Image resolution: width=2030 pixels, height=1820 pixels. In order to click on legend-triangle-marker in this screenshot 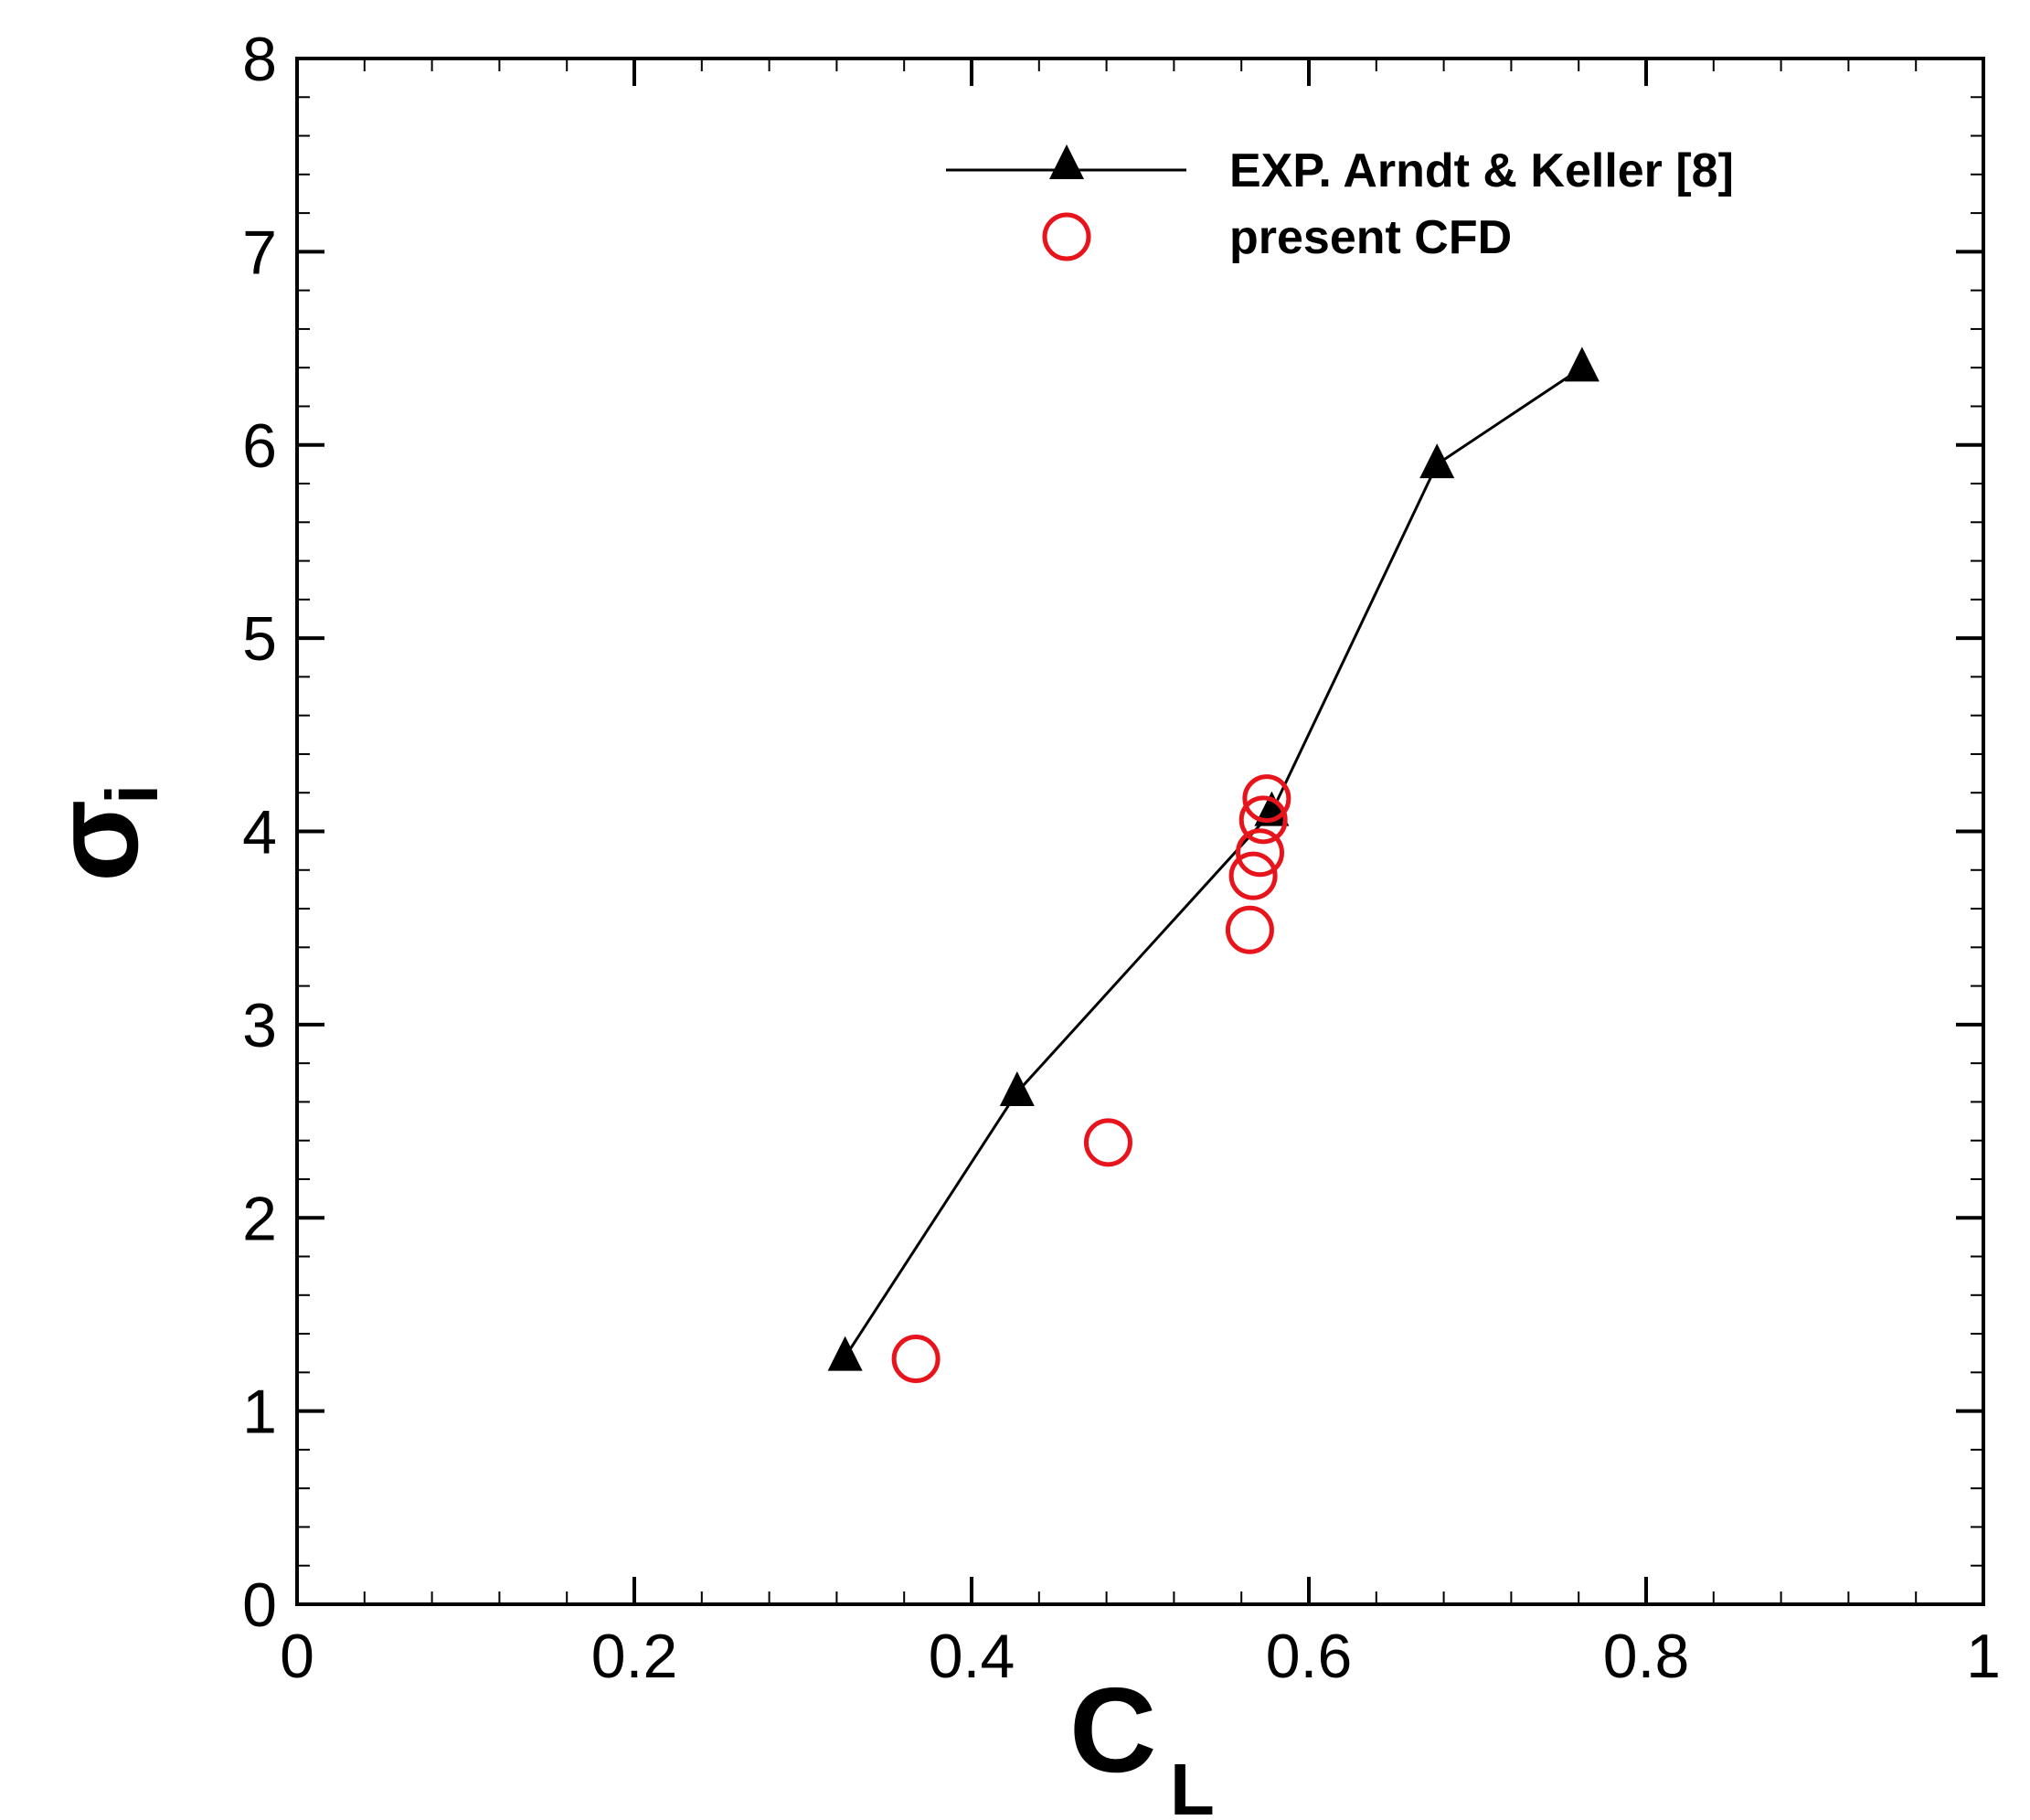, I will do `click(1066, 162)`.